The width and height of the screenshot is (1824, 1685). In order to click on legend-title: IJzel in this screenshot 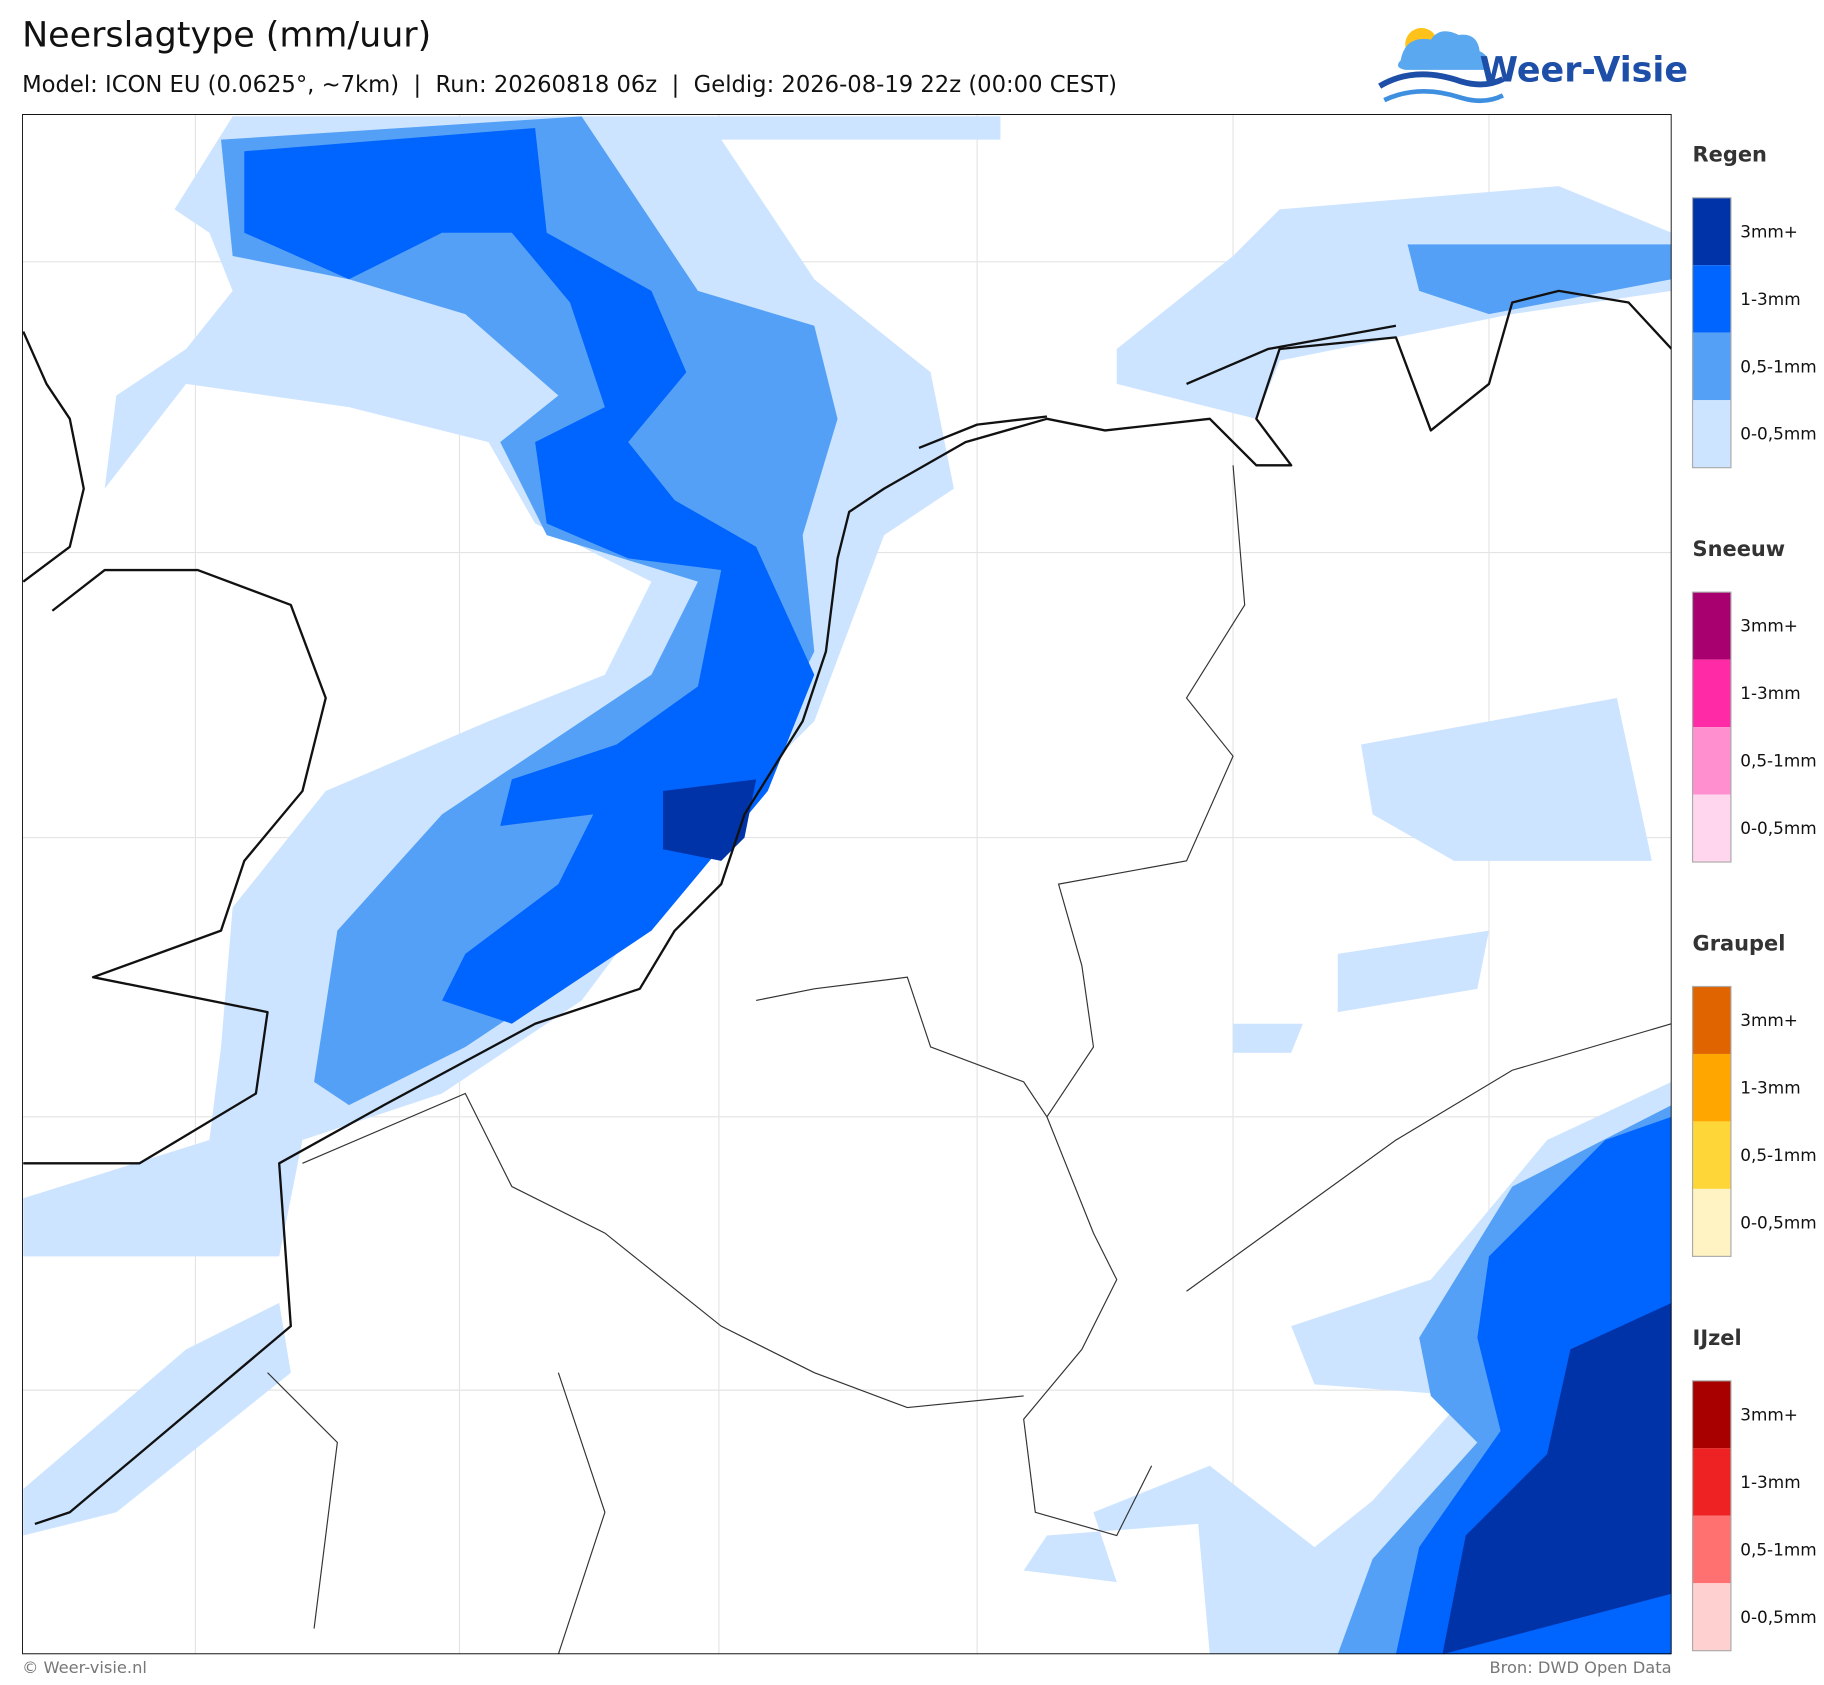, I will do `click(1717, 1338)`.